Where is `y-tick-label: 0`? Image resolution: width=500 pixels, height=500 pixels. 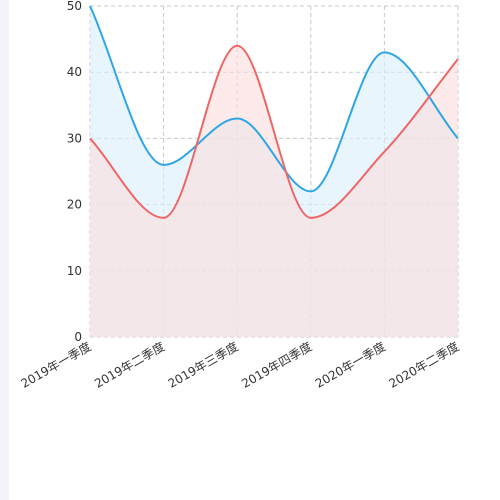
y-tick-label: 0 is located at coordinates (78, 337).